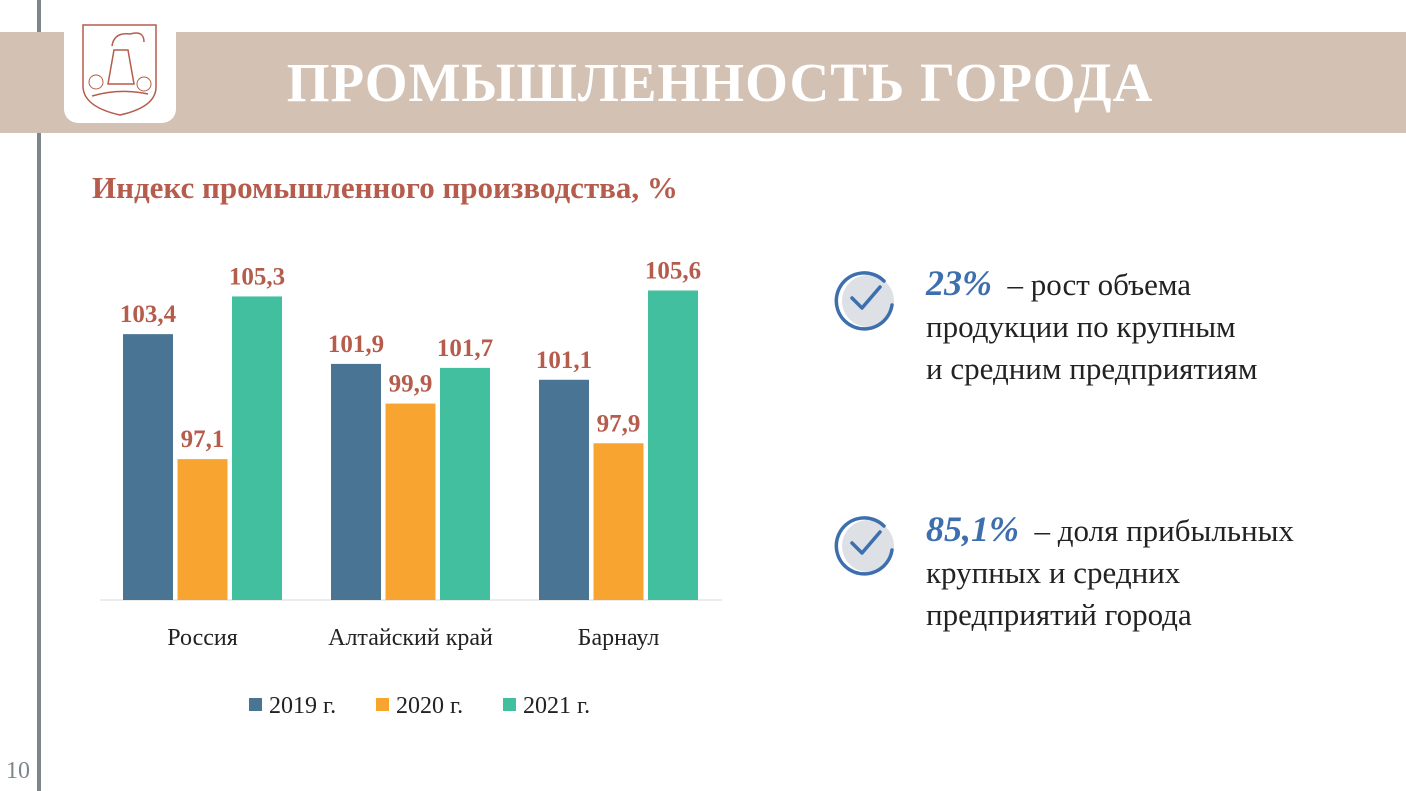  Describe the element at coordinates (410, 638) in the screenshot. I see `x-tick-label: Алтайский край` at that location.